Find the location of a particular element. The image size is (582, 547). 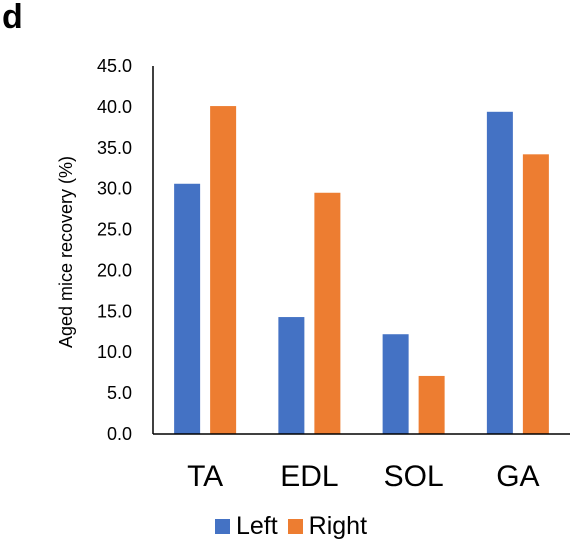

x-tick-label: GA is located at coordinates (517, 476).